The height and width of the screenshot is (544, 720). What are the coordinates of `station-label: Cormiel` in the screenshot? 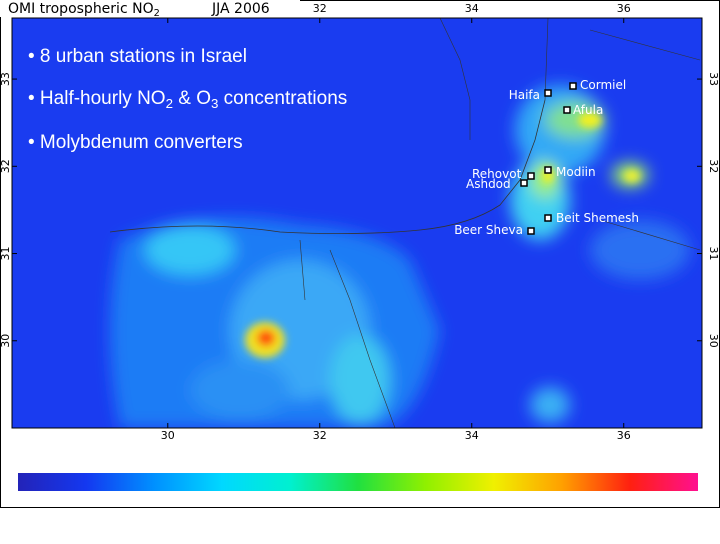 It's located at (603, 85).